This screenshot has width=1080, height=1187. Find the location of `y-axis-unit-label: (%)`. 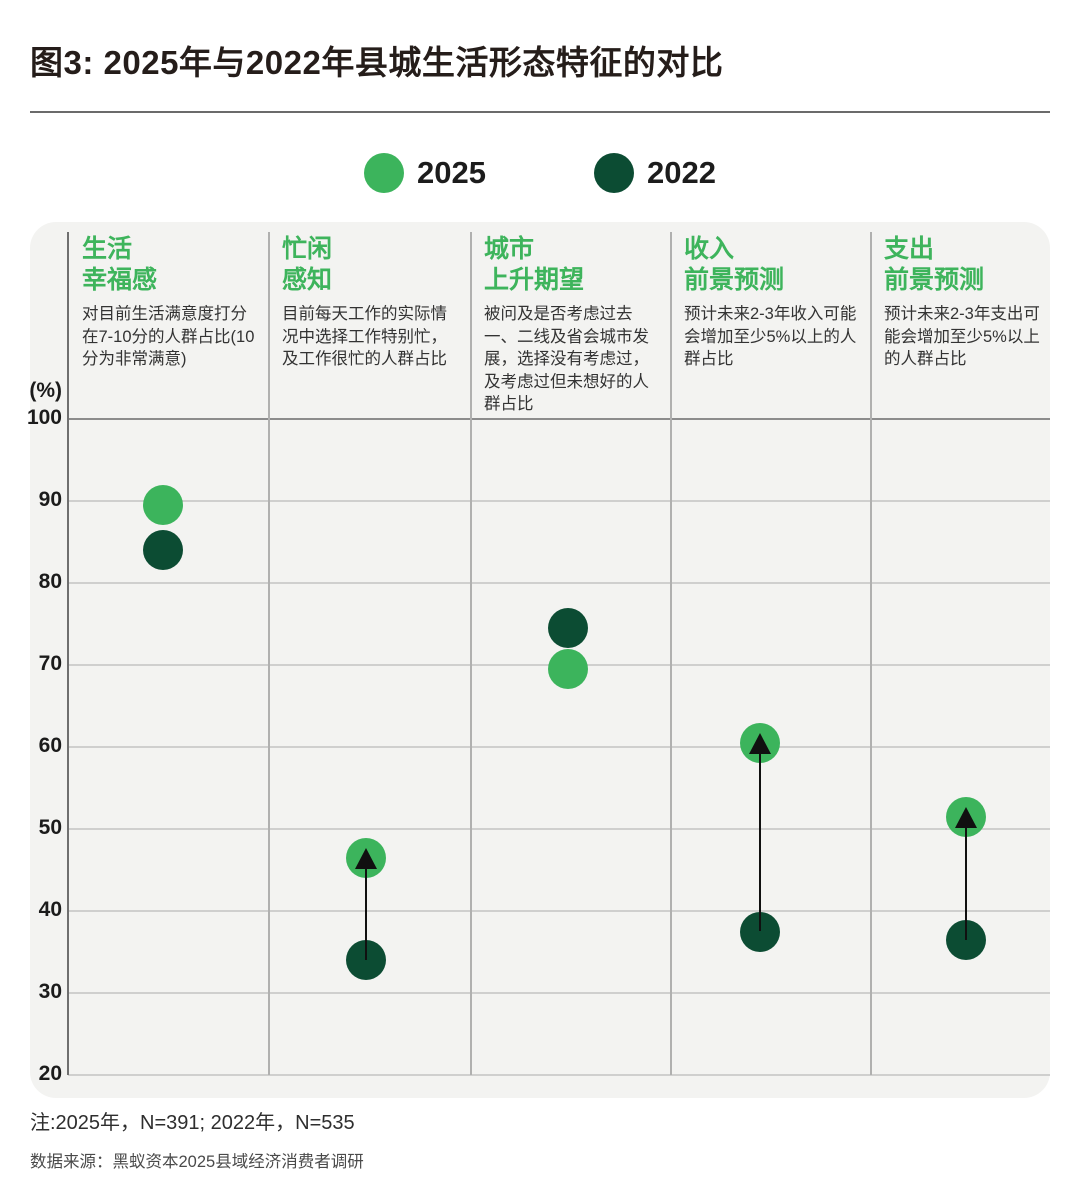

y-axis-unit-label: (%) is located at coordinates (45, 390).